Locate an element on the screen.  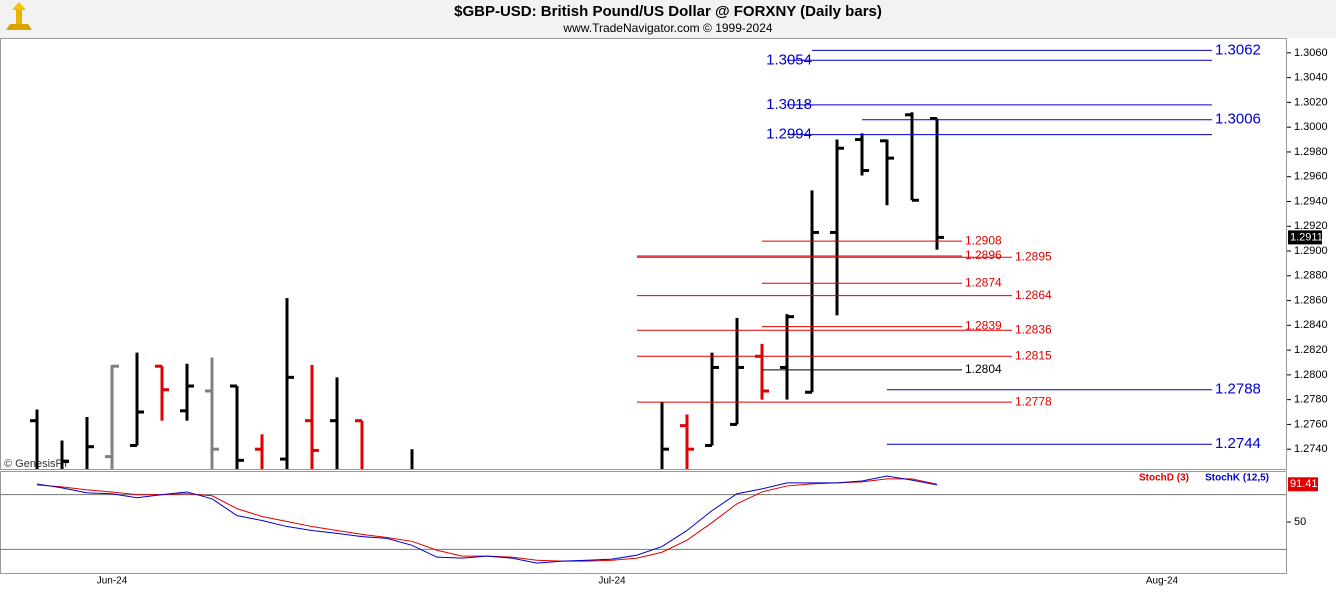
y-tick-label: 1.3060 is located at coordinates (1311, 53).